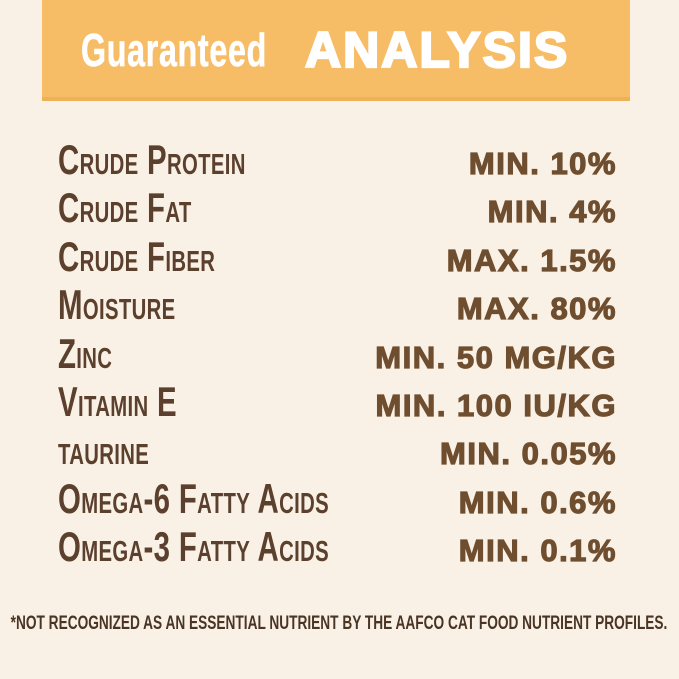 The height and width of the screenshot is (679, 679). What do you see at coordinates (536, 309) in the screenshot?
I see `nutrient-value: MAX. 80%` at bounding box center [536, 309].